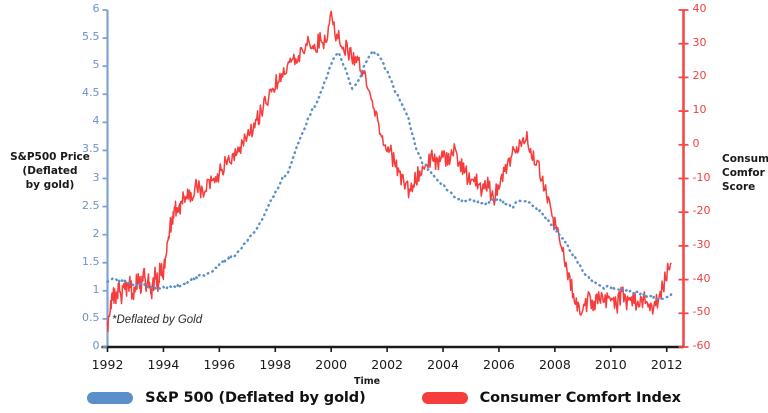 The image size is (768, 413). What do you see at coordinates (699, 76) in the screenshot?
I see `right-tick-label: 20` at bounding box center [699, 76].